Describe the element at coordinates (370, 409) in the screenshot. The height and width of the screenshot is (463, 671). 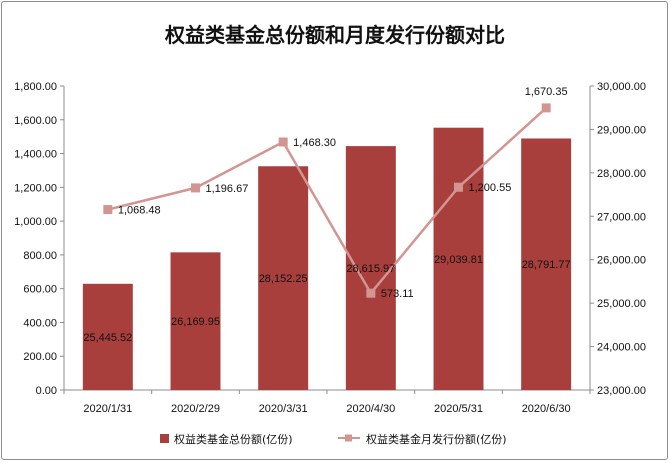
I see `x-tick-label: 2020/4/30` at that location.